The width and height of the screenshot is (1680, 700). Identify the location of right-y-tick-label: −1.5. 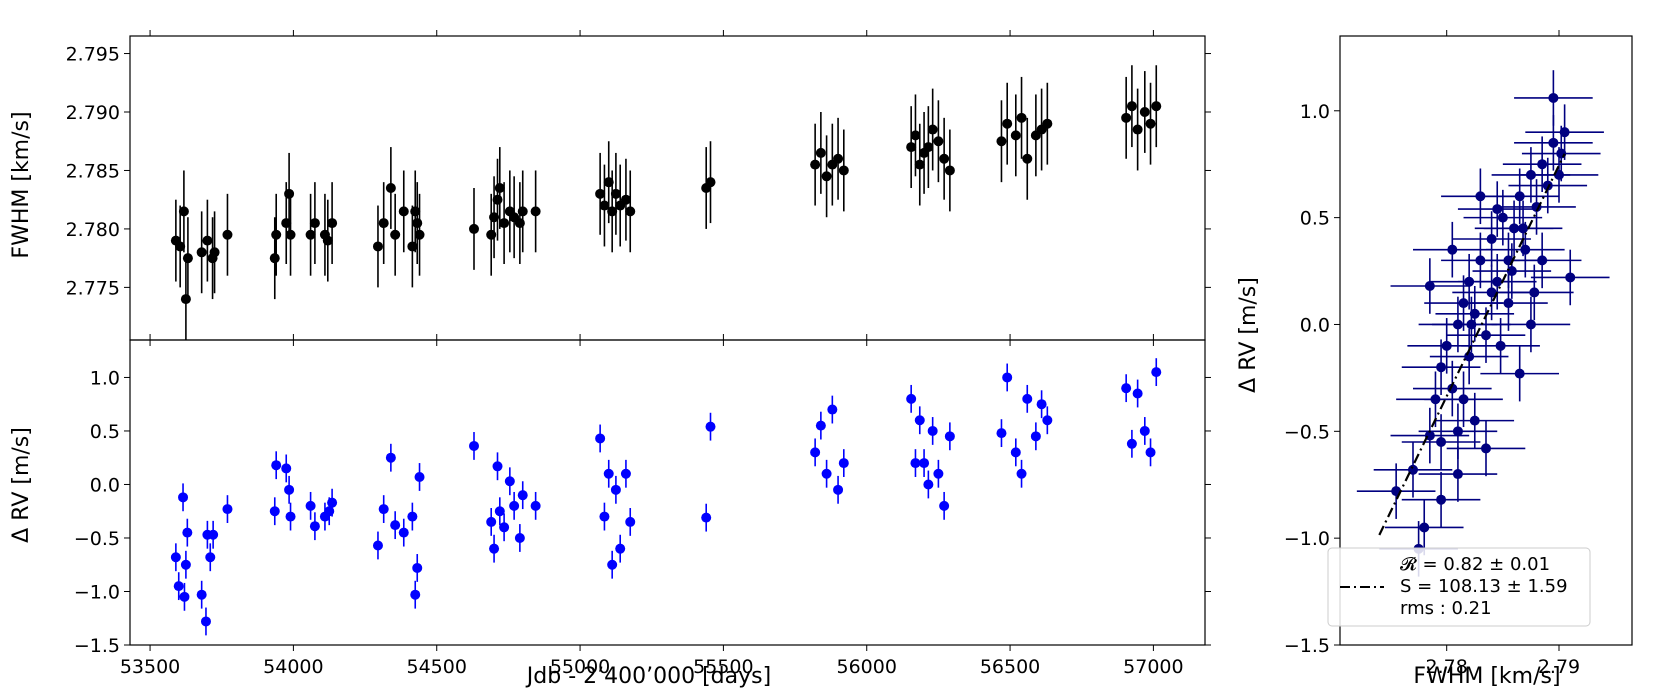
(1307, 646).